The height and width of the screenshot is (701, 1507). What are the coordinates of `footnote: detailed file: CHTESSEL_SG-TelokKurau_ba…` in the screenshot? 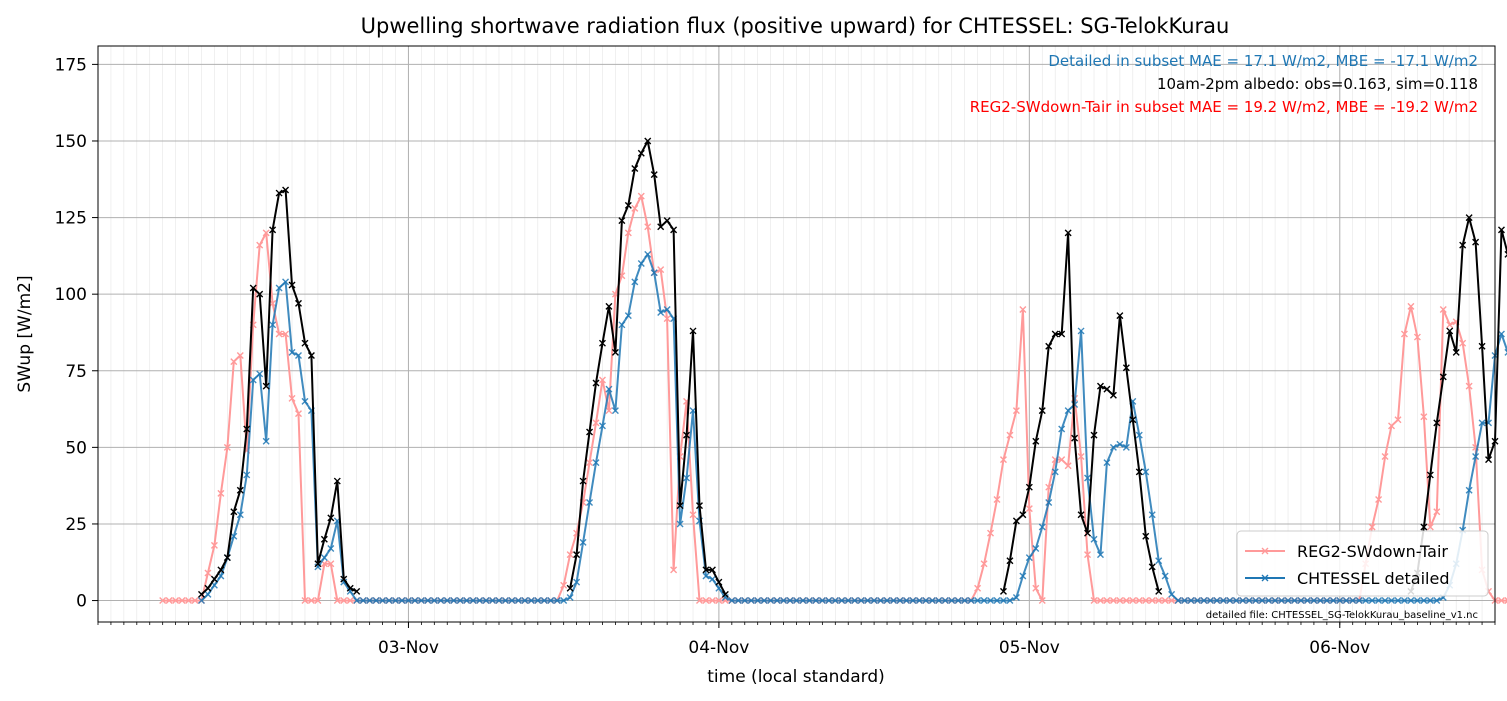 It's located at (1342, 615).